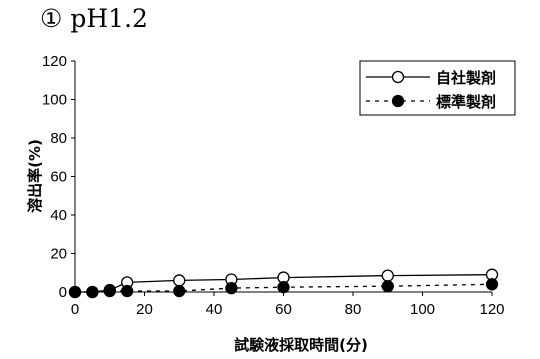  Describe the element at coordinates (466, 78) in the screenshot. I see `legend-label-1: 自社製剤` at that location.